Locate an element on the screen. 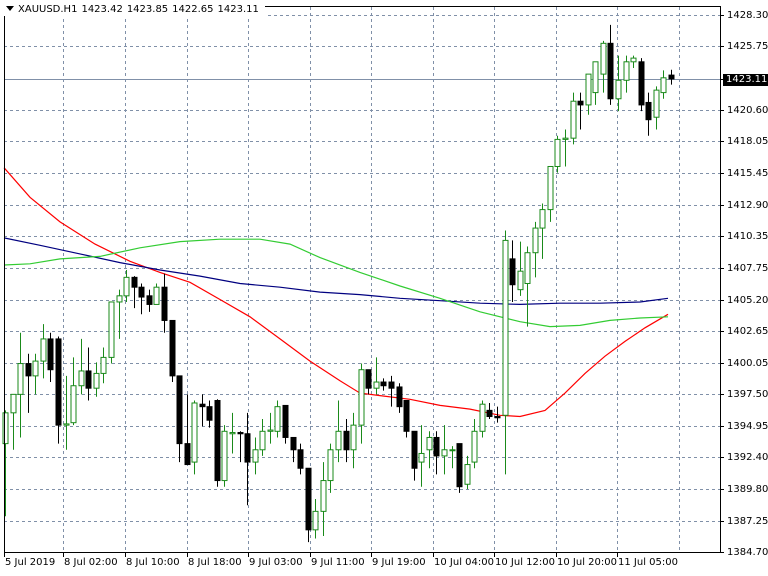  symbol-label: XAUUSD.H1 is located at coordinates (48, 9).